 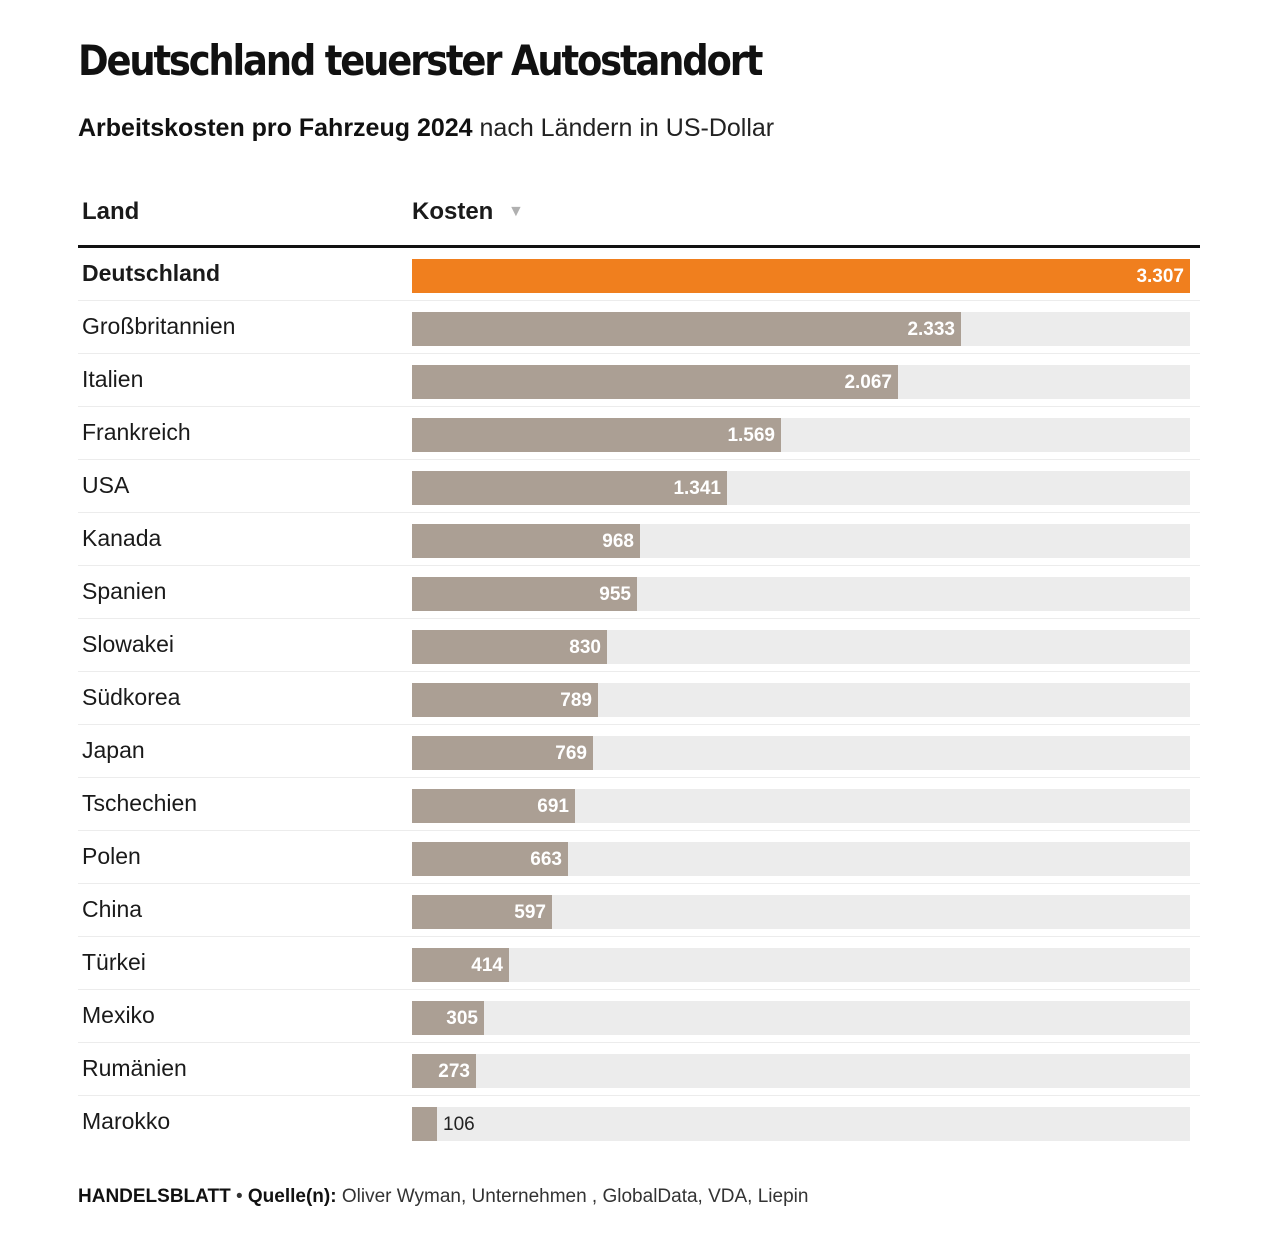 What do you see at coordinates (114, 962) in the screenshot?
I see `country-label: Türkei` at bounding box center [114, 962].